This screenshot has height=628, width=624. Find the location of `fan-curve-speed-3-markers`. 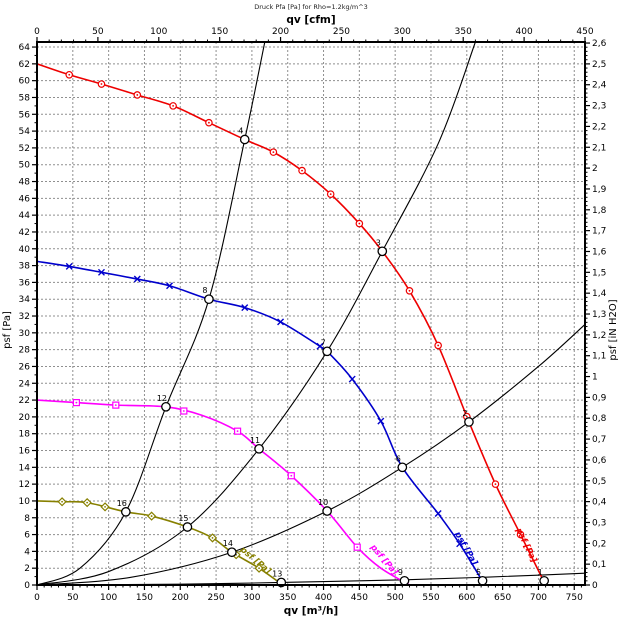

fan-curve-speed-3-markers is located at coordinates (216, 474).